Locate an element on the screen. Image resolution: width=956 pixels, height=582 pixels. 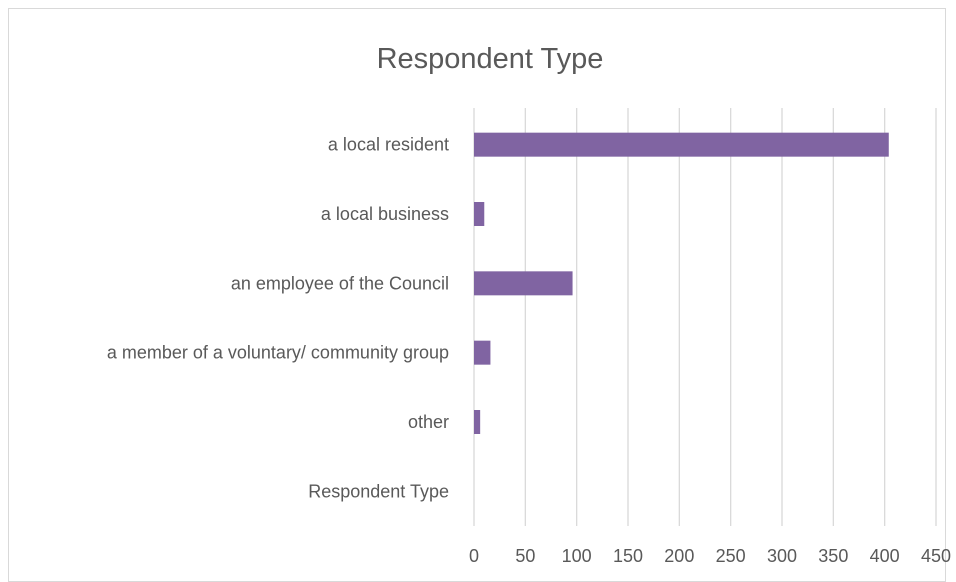
category-label: a local business is located at coordinates (385, 214).